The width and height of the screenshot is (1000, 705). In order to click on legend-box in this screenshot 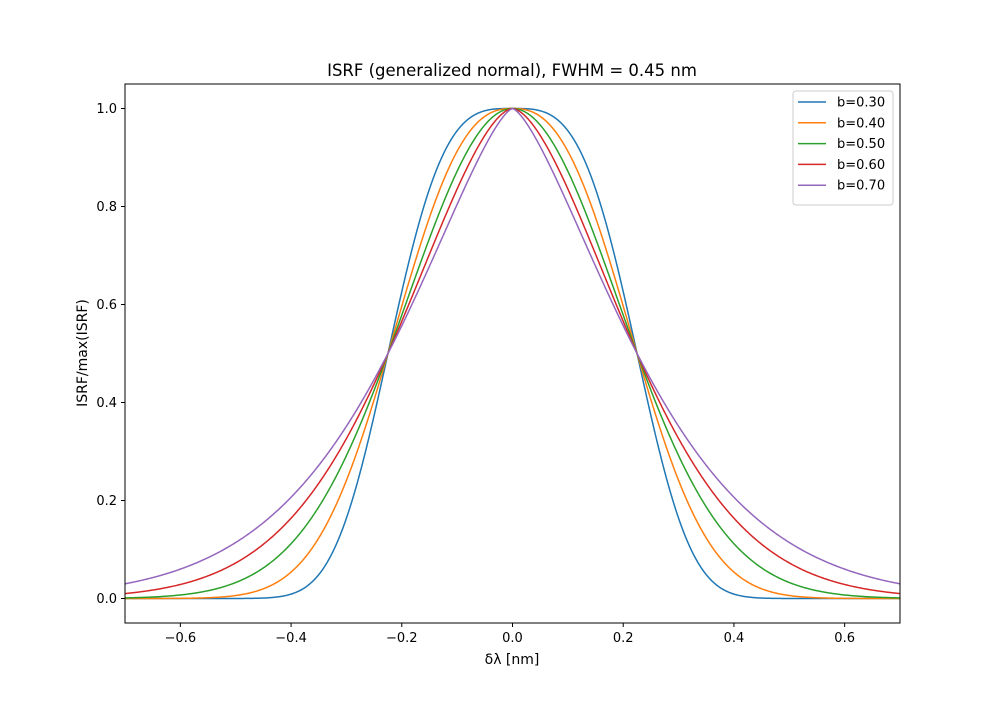, I will do `click(843, 148)`.